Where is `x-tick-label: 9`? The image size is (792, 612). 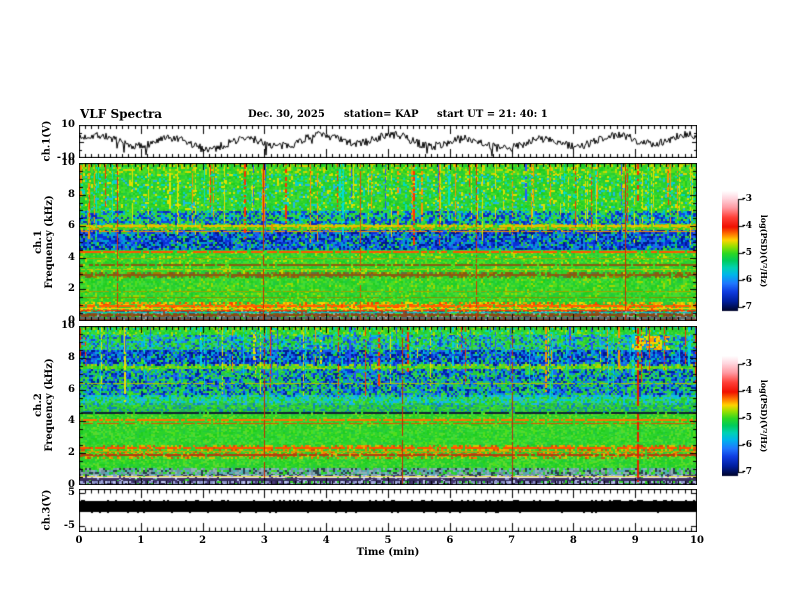
x-tick-label: 9 is located at coordinates (635, 540).